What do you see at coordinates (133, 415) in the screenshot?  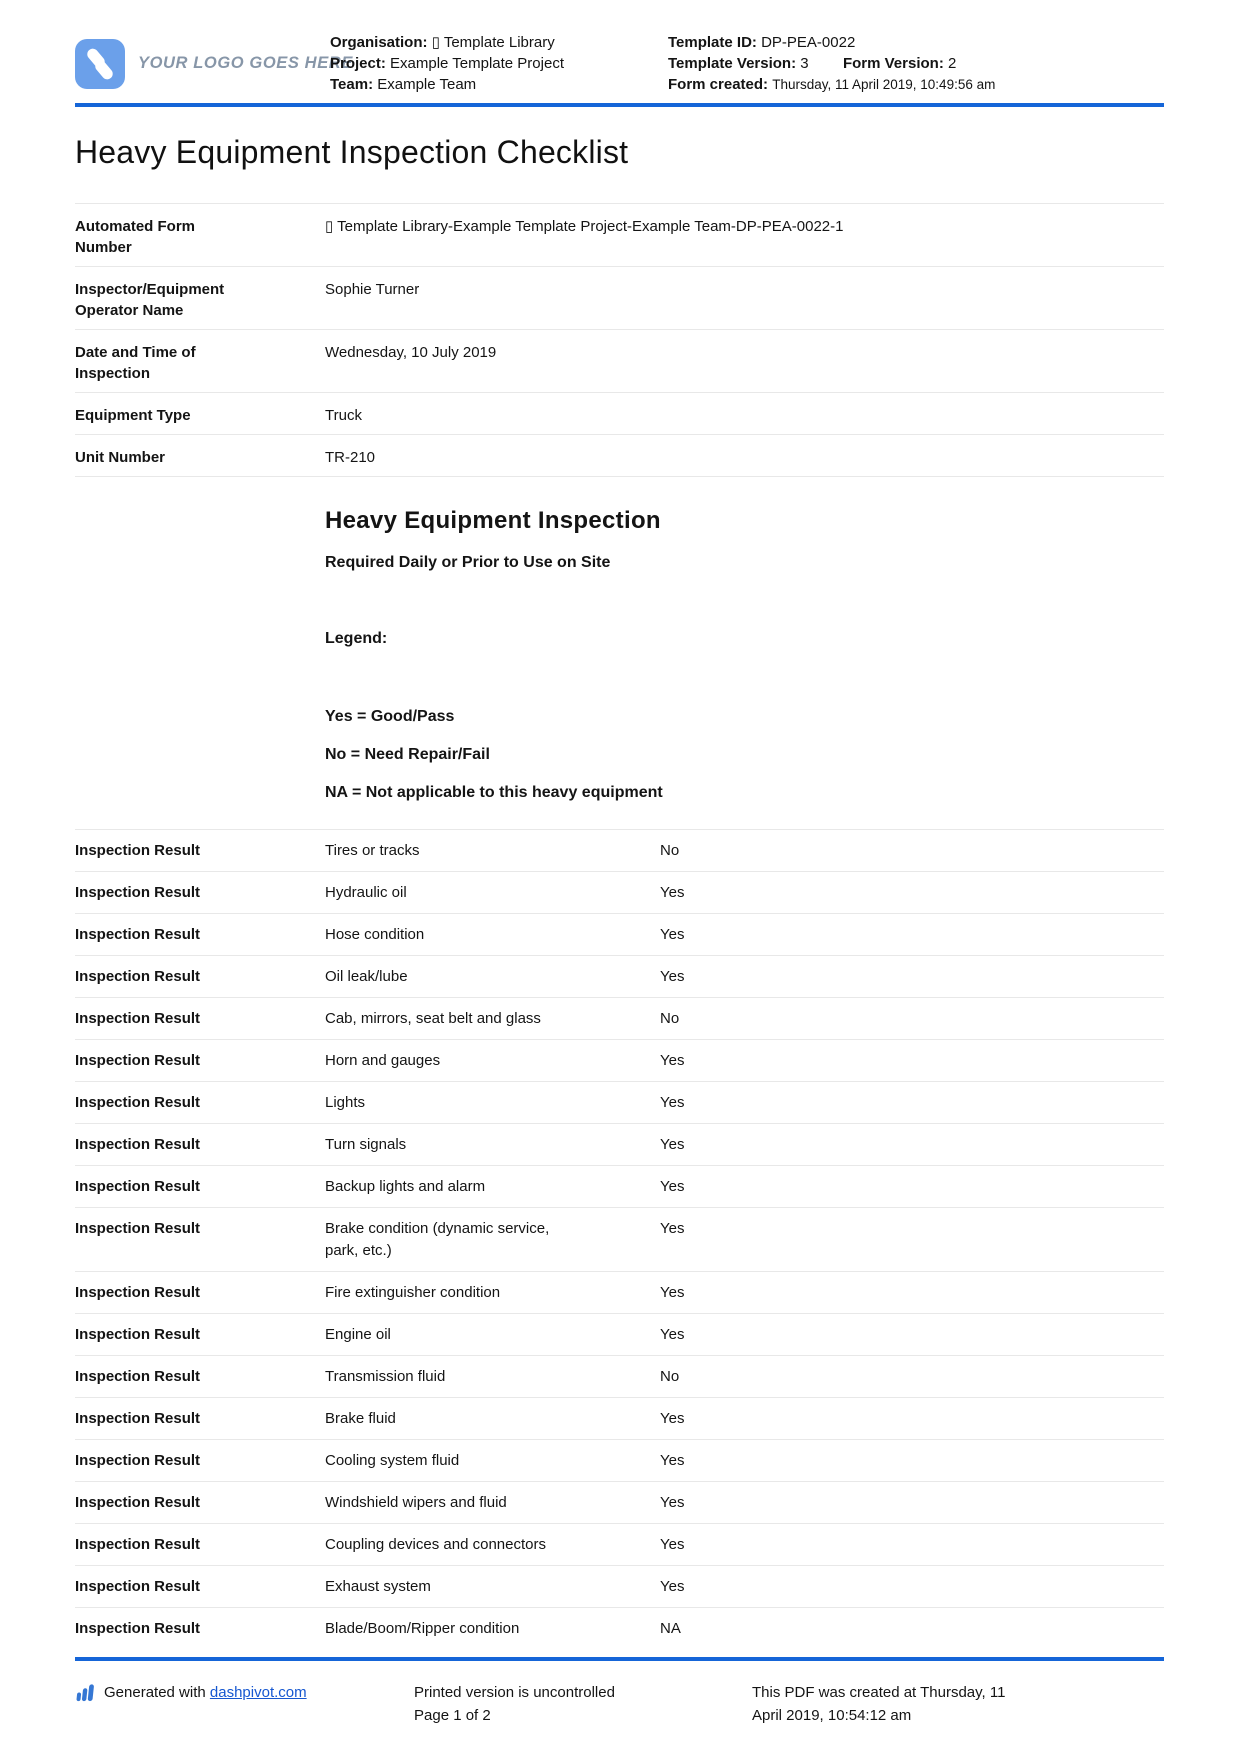 I see `meta-row-label: Equipment Type` at bounding box center [133, 415].